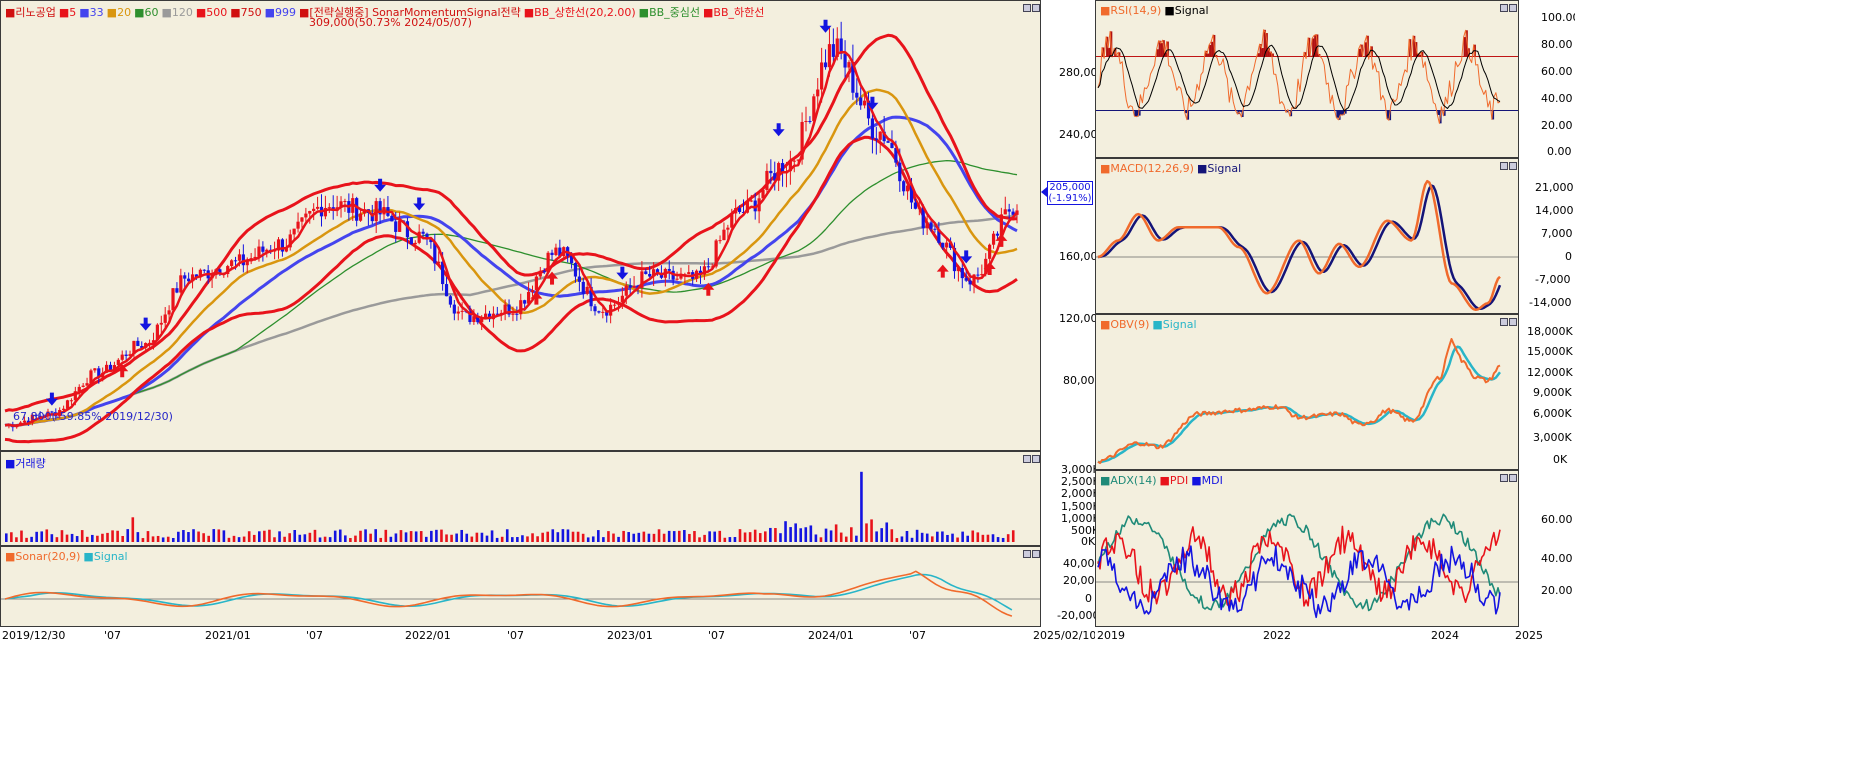 The width and height of the screenshot is (1869, 764). I want to click on y-tick: -20,000, so click(1076, 615).